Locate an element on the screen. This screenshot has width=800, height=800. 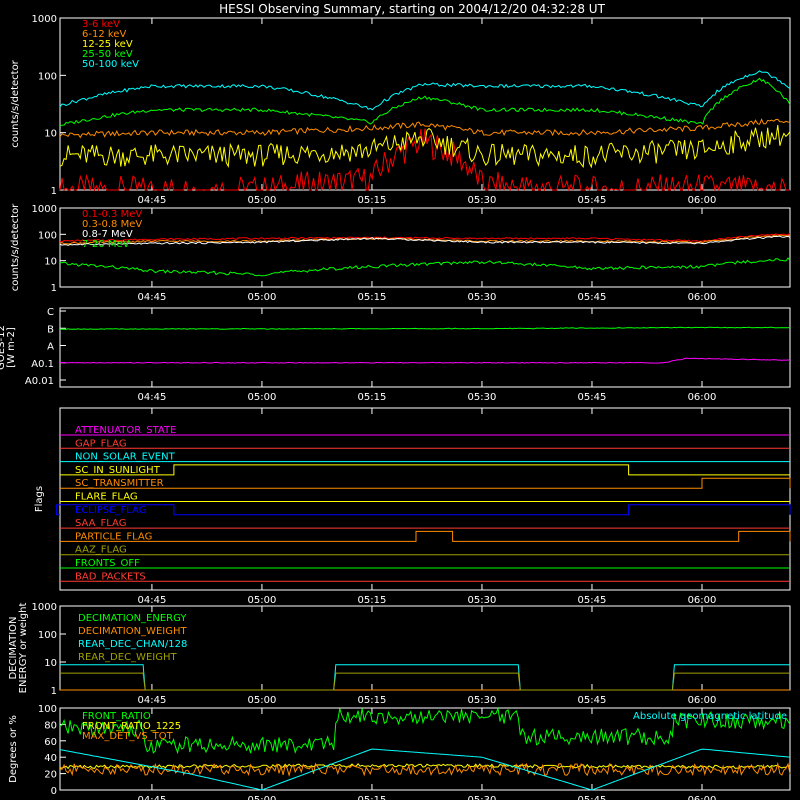
panel-6-y-tick-label: 100 is located at coordinates (47, 709).